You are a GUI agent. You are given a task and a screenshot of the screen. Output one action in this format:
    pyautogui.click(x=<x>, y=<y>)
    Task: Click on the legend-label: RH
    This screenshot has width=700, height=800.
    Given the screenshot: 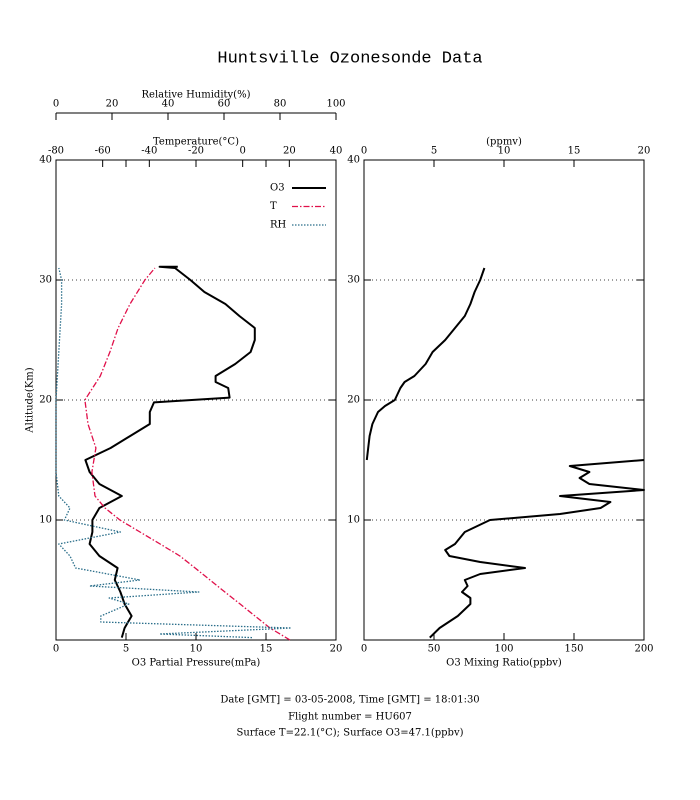 What is the action you would take?
    pyautogui.click(x=278, y=225)
    